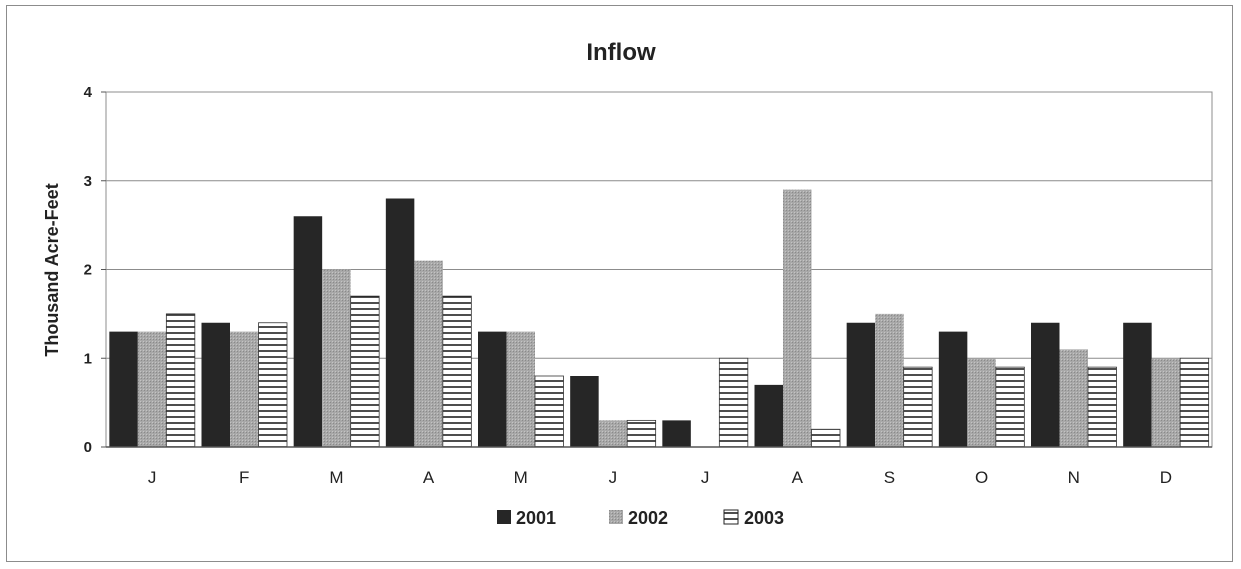  I want to click on legend-item-2001: 2001, so click(526, 518).